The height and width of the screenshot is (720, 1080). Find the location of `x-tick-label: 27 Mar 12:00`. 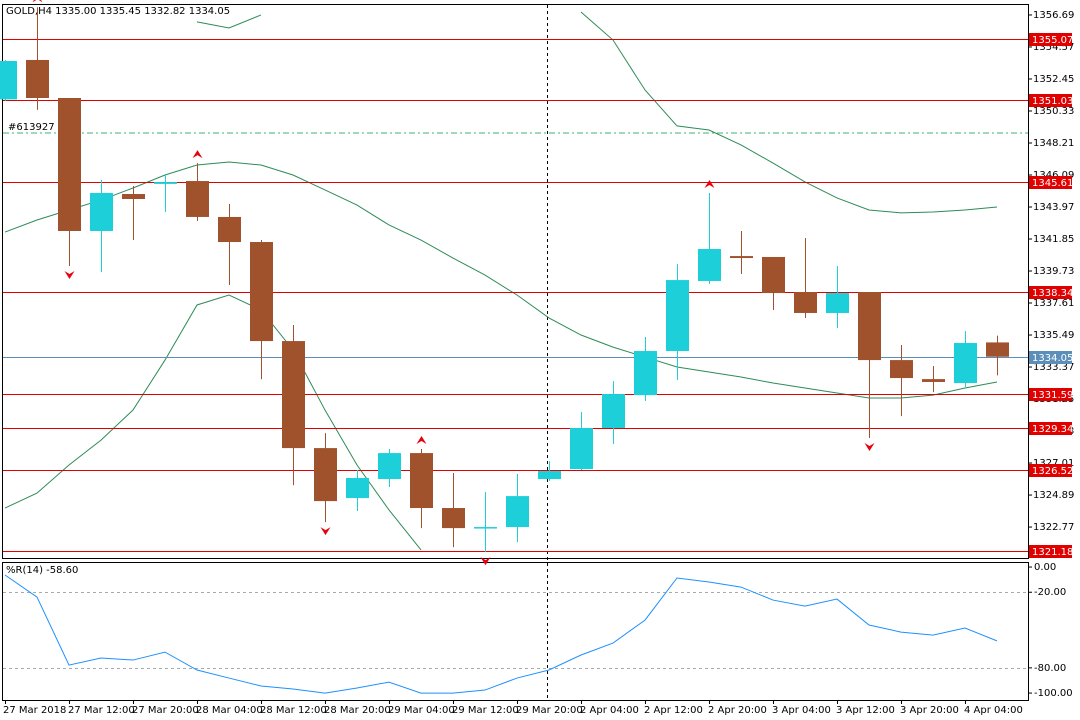

x-tick-label: 27 Mar 12:00 is located at coordinates (101, 710).